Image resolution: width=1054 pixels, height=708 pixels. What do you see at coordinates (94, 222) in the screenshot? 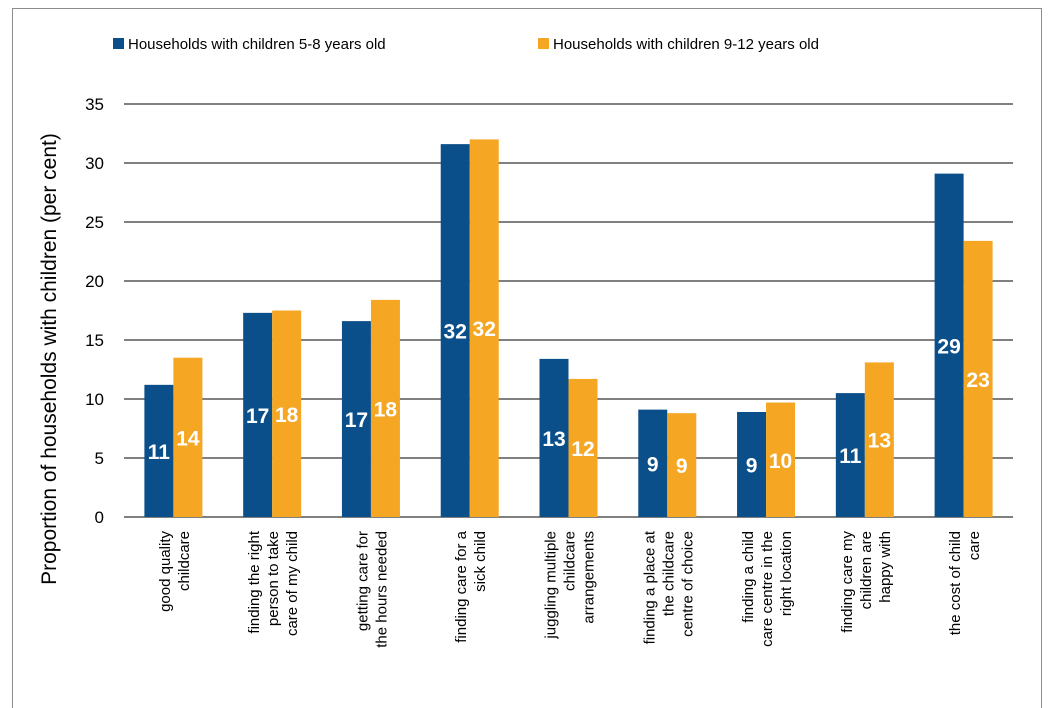
I see `y-tick-label: 25` at bounding box center [94, 222].